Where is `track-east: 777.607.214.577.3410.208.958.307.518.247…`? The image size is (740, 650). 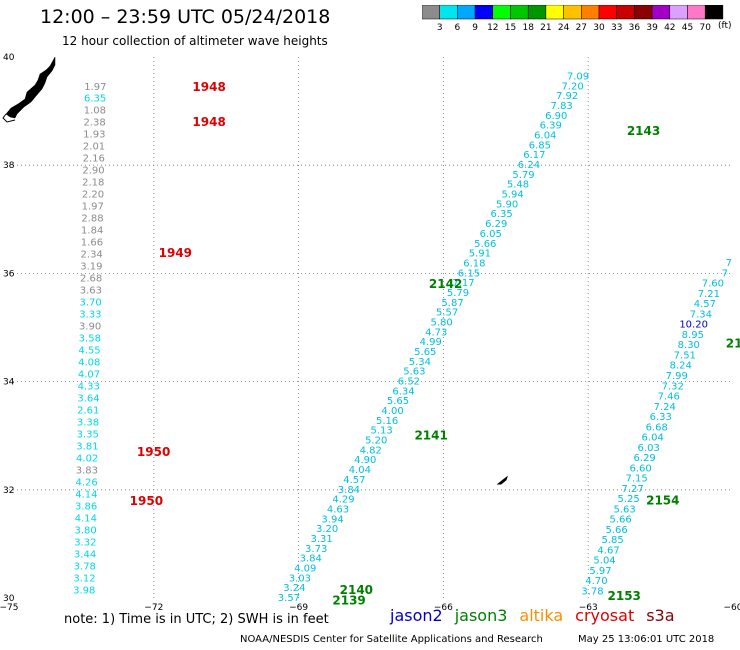
track-east: 777.607.214.577.3410.208.958.307.518.247… is located at coordinates (656, 427).